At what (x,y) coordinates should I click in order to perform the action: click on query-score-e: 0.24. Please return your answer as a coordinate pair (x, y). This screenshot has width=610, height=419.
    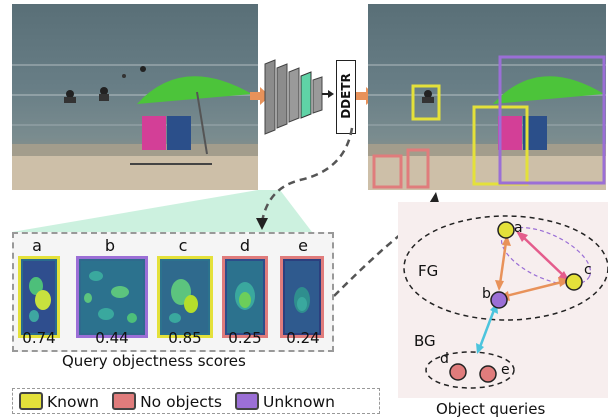
    Looking at the image, I should click on (303, 338).